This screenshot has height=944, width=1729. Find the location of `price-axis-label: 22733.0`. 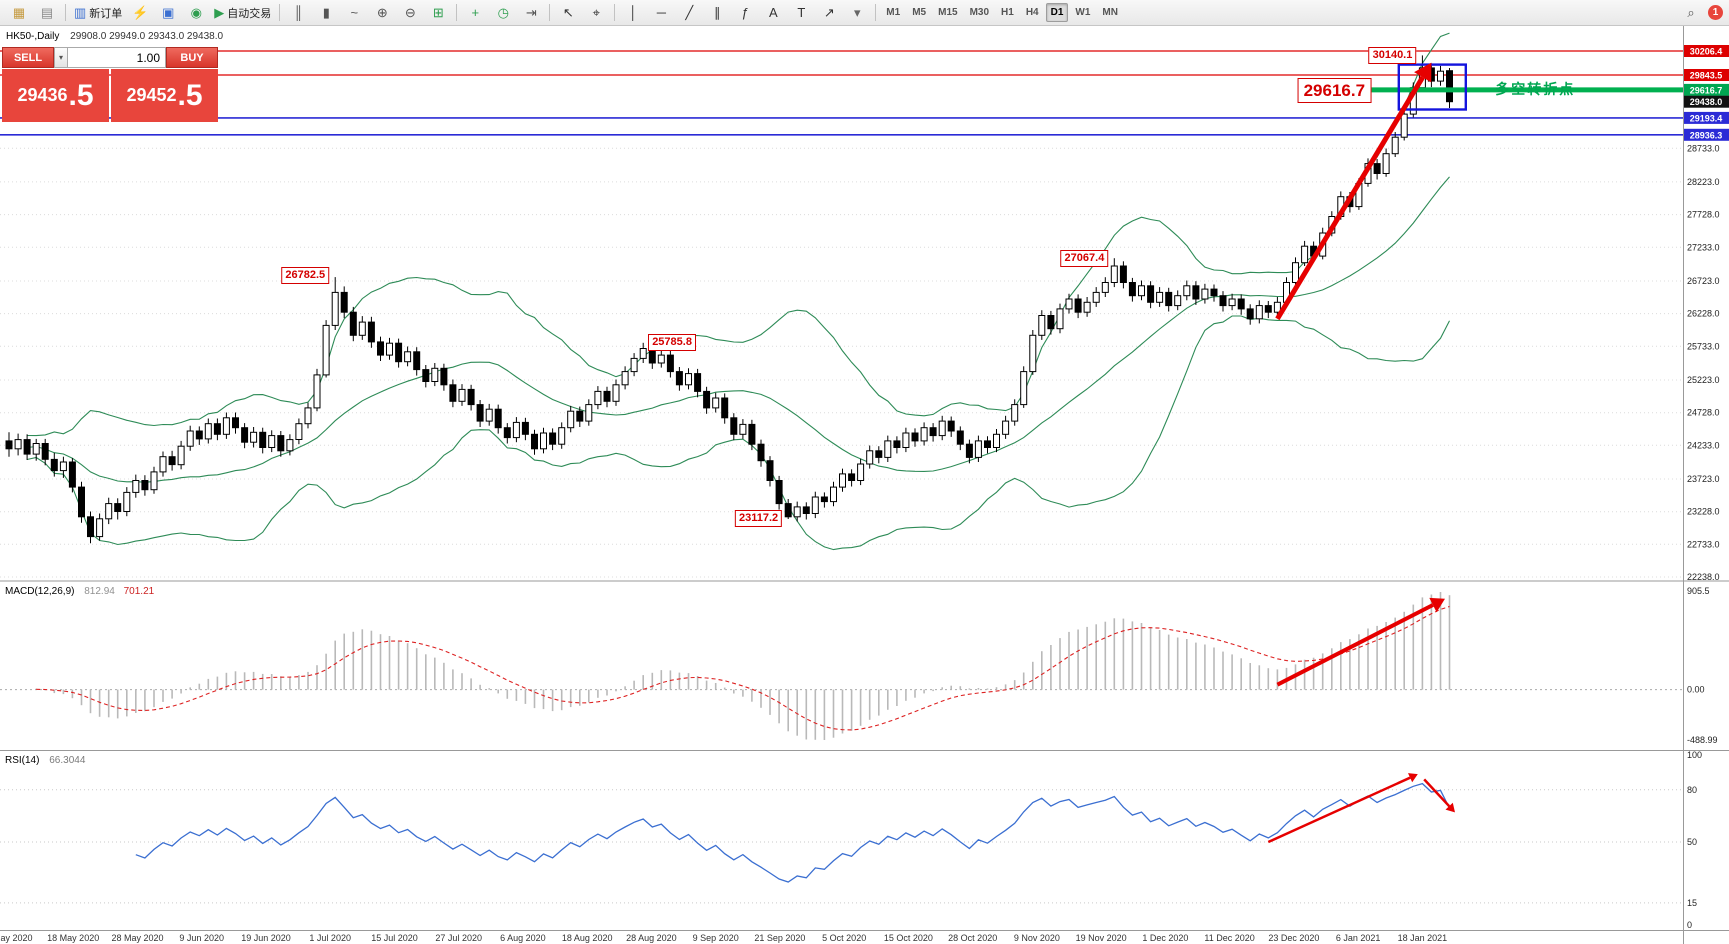

price-axis-label: 22733.0 is located at coordinates (1703, 544).